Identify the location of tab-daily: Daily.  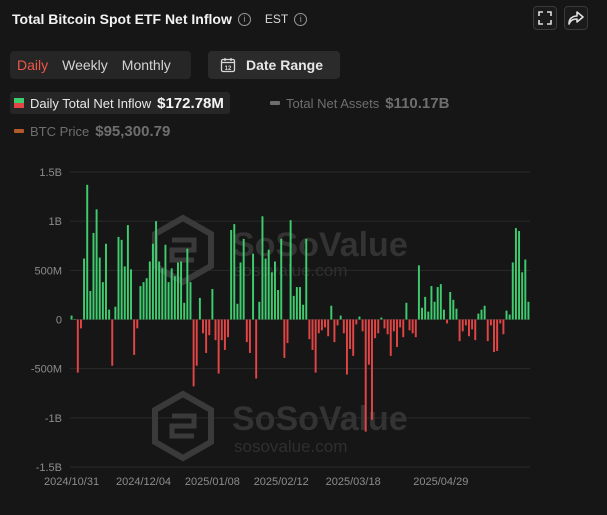
(33, 65).